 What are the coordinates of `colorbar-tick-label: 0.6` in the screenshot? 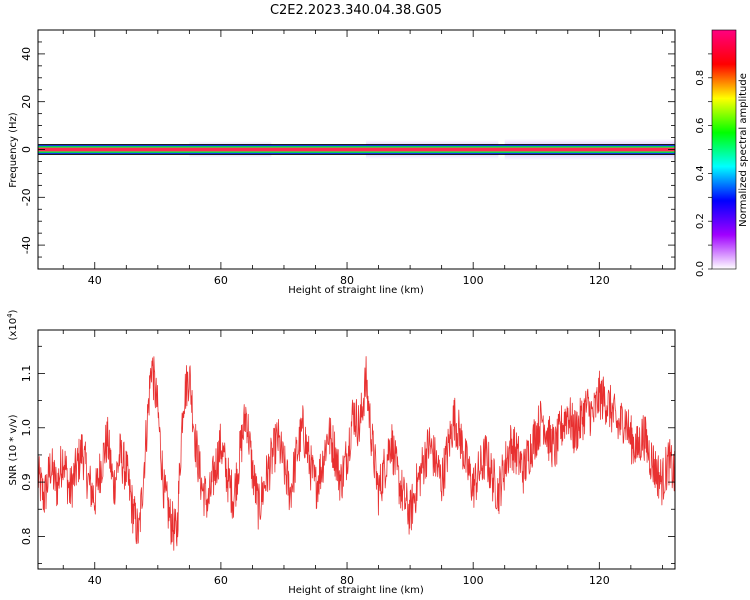 It's located at (700, 126).